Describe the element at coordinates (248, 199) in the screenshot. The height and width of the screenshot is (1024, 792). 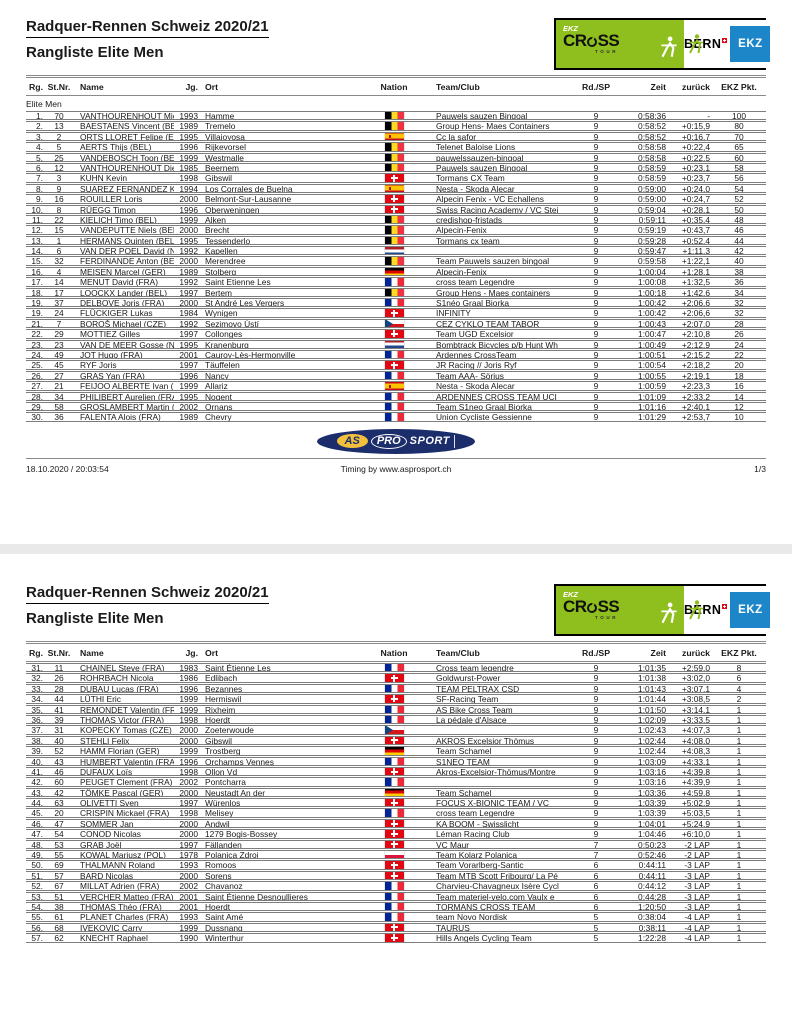
I see `town-cell: Belmont-Sur-Lausanne` at that location.